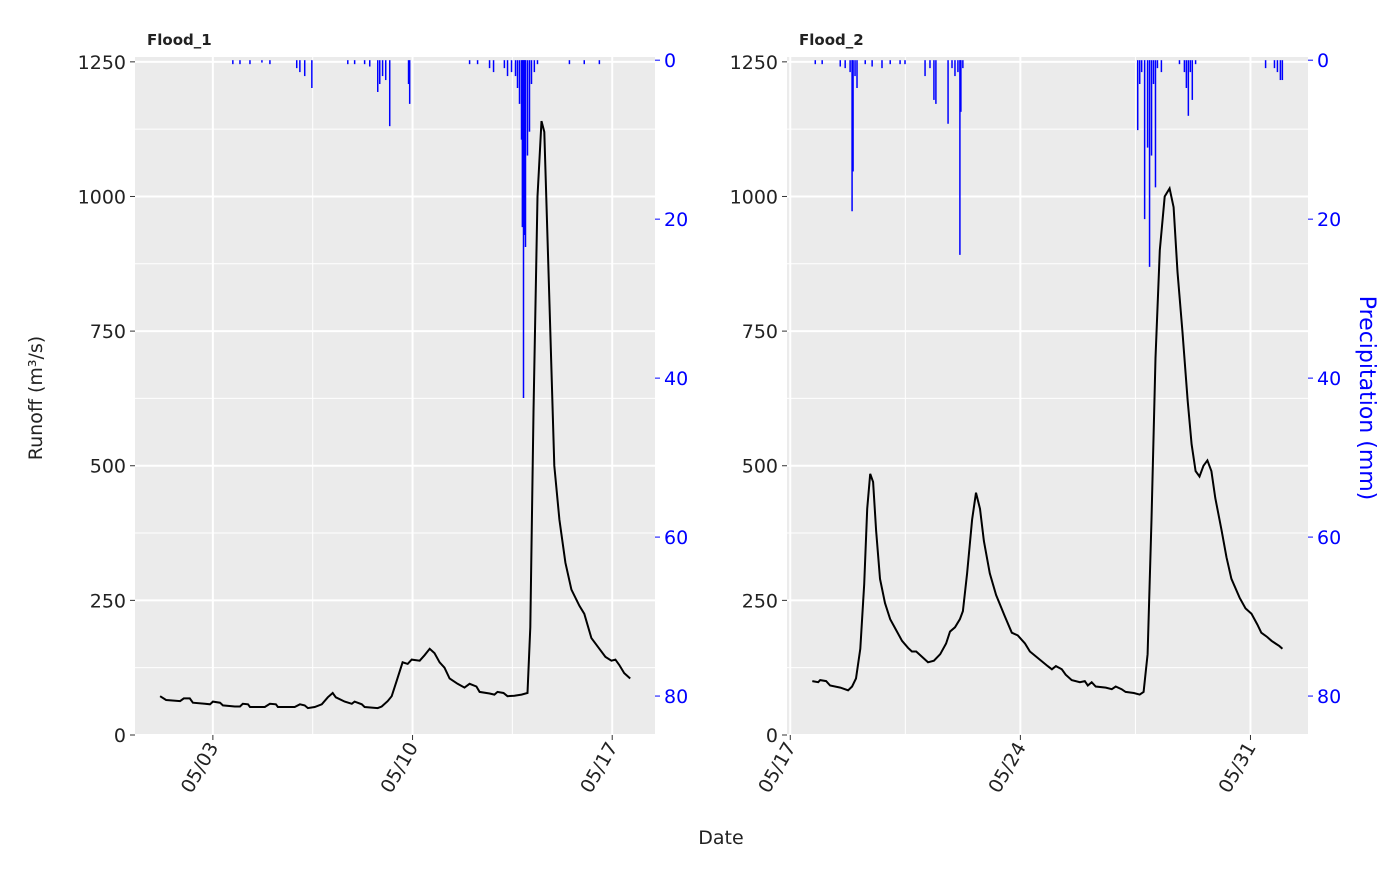  Describe the element at coordinates (179, 40) in the screenshot. I see `facet-title: Flood_1` at that location.